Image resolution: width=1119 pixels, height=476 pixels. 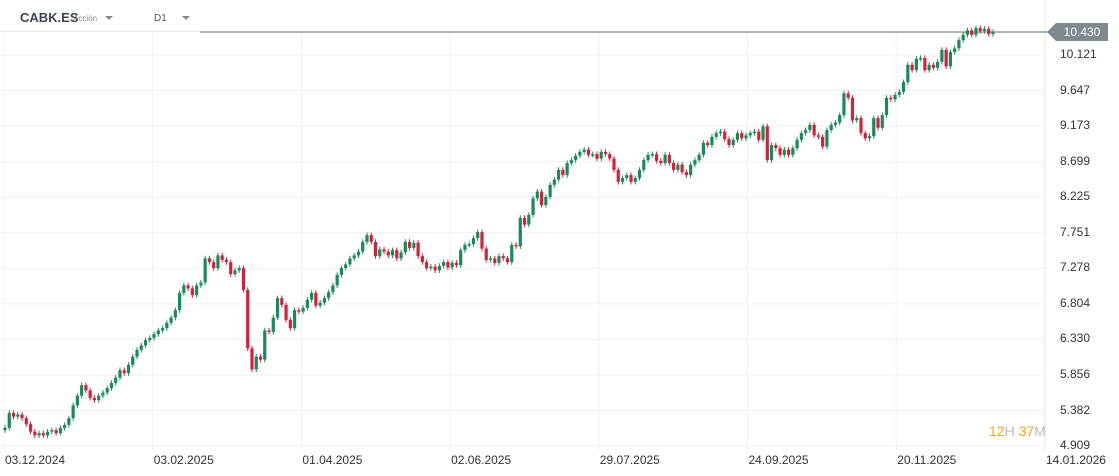 What do you see at coordinates (1075, 267) in the screenshot?
I see `price-tick-label: 7.278` at bounding box center [1075, 267].